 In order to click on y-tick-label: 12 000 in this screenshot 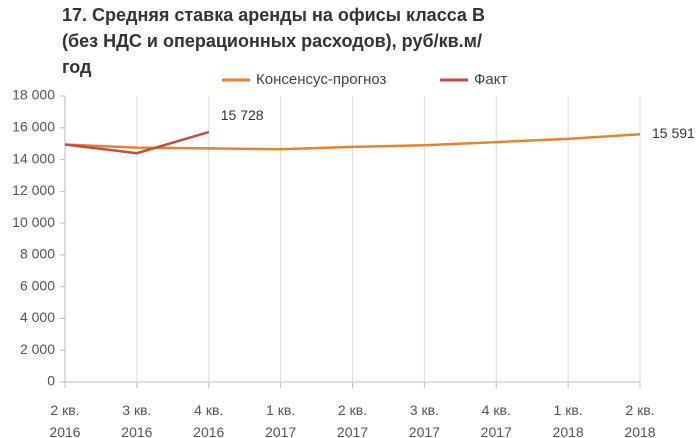, I will do `click(33, 190)`.